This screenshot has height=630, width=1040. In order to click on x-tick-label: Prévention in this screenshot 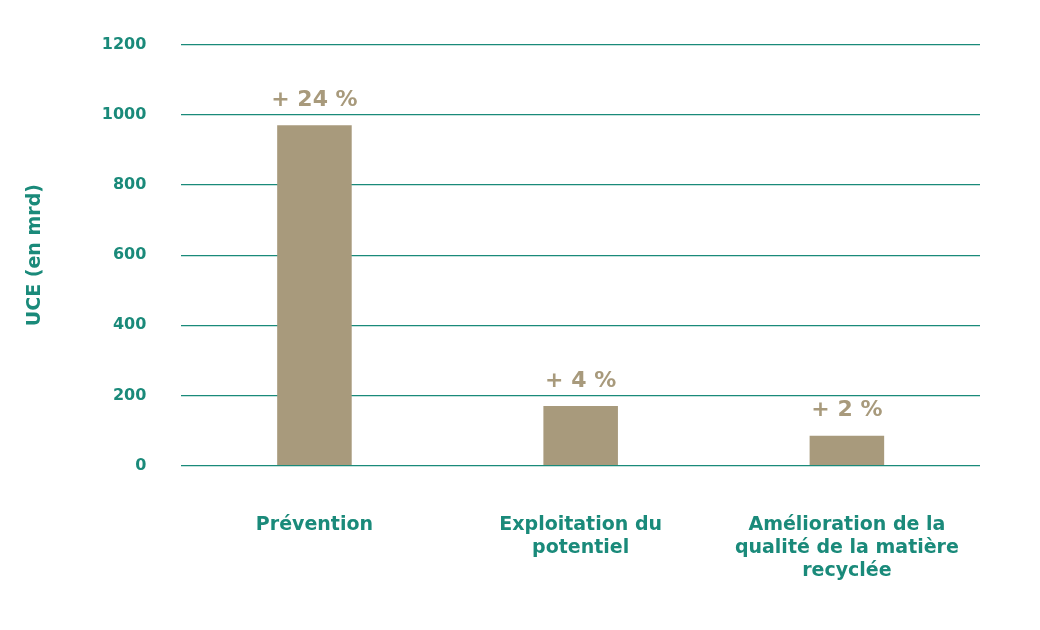, I will do `click(314, 522)`.